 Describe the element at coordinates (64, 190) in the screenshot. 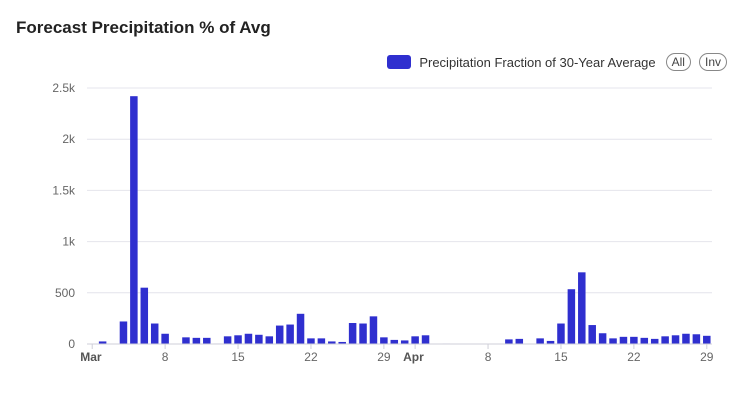

I see `y-tick-label: 1.5k` at that location.